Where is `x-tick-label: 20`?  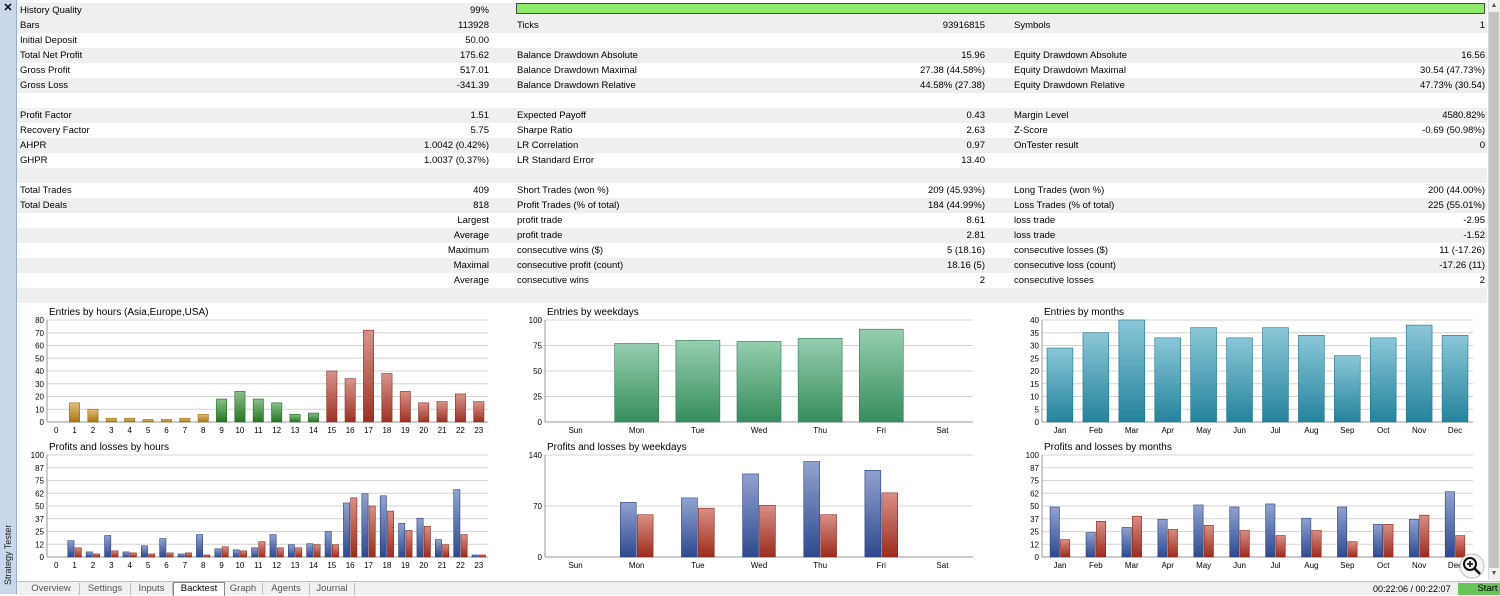 x-tick-label: 20 is located at coordinates (423, 565).